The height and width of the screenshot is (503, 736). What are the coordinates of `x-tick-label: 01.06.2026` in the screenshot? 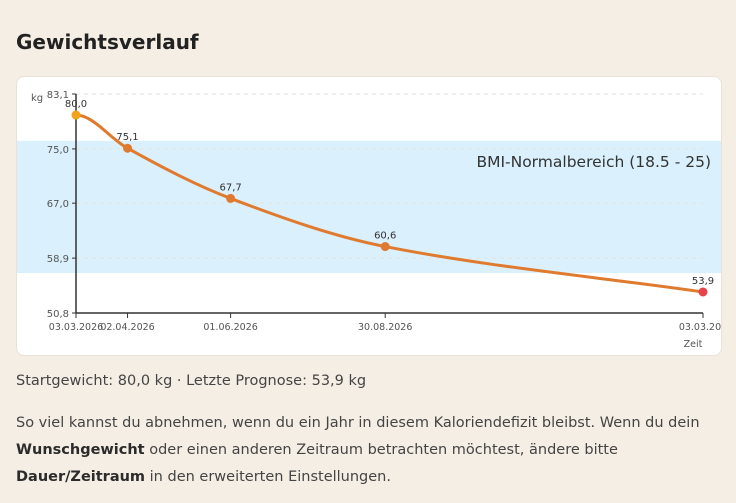 It's located at (230, 327).